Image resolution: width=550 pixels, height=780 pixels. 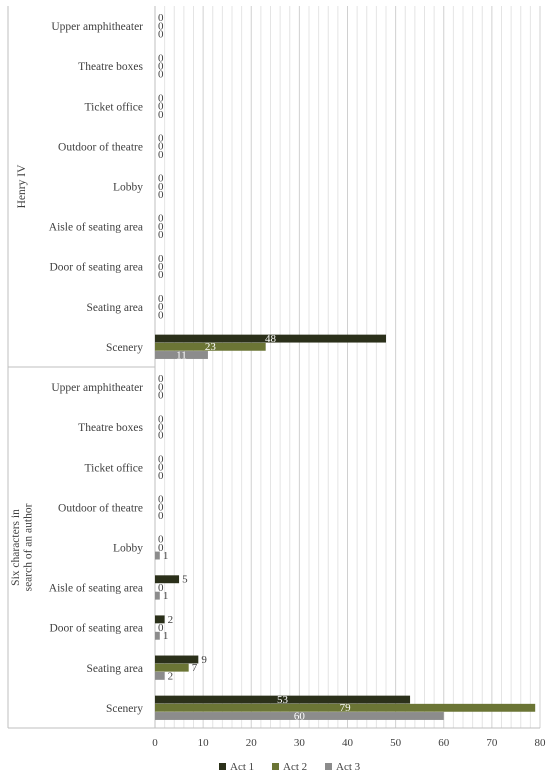 What do you see at coordinates (97, 27) in the screenshot?
I see `category-label: Upper amphitheater` at bounding box center [97, 27].